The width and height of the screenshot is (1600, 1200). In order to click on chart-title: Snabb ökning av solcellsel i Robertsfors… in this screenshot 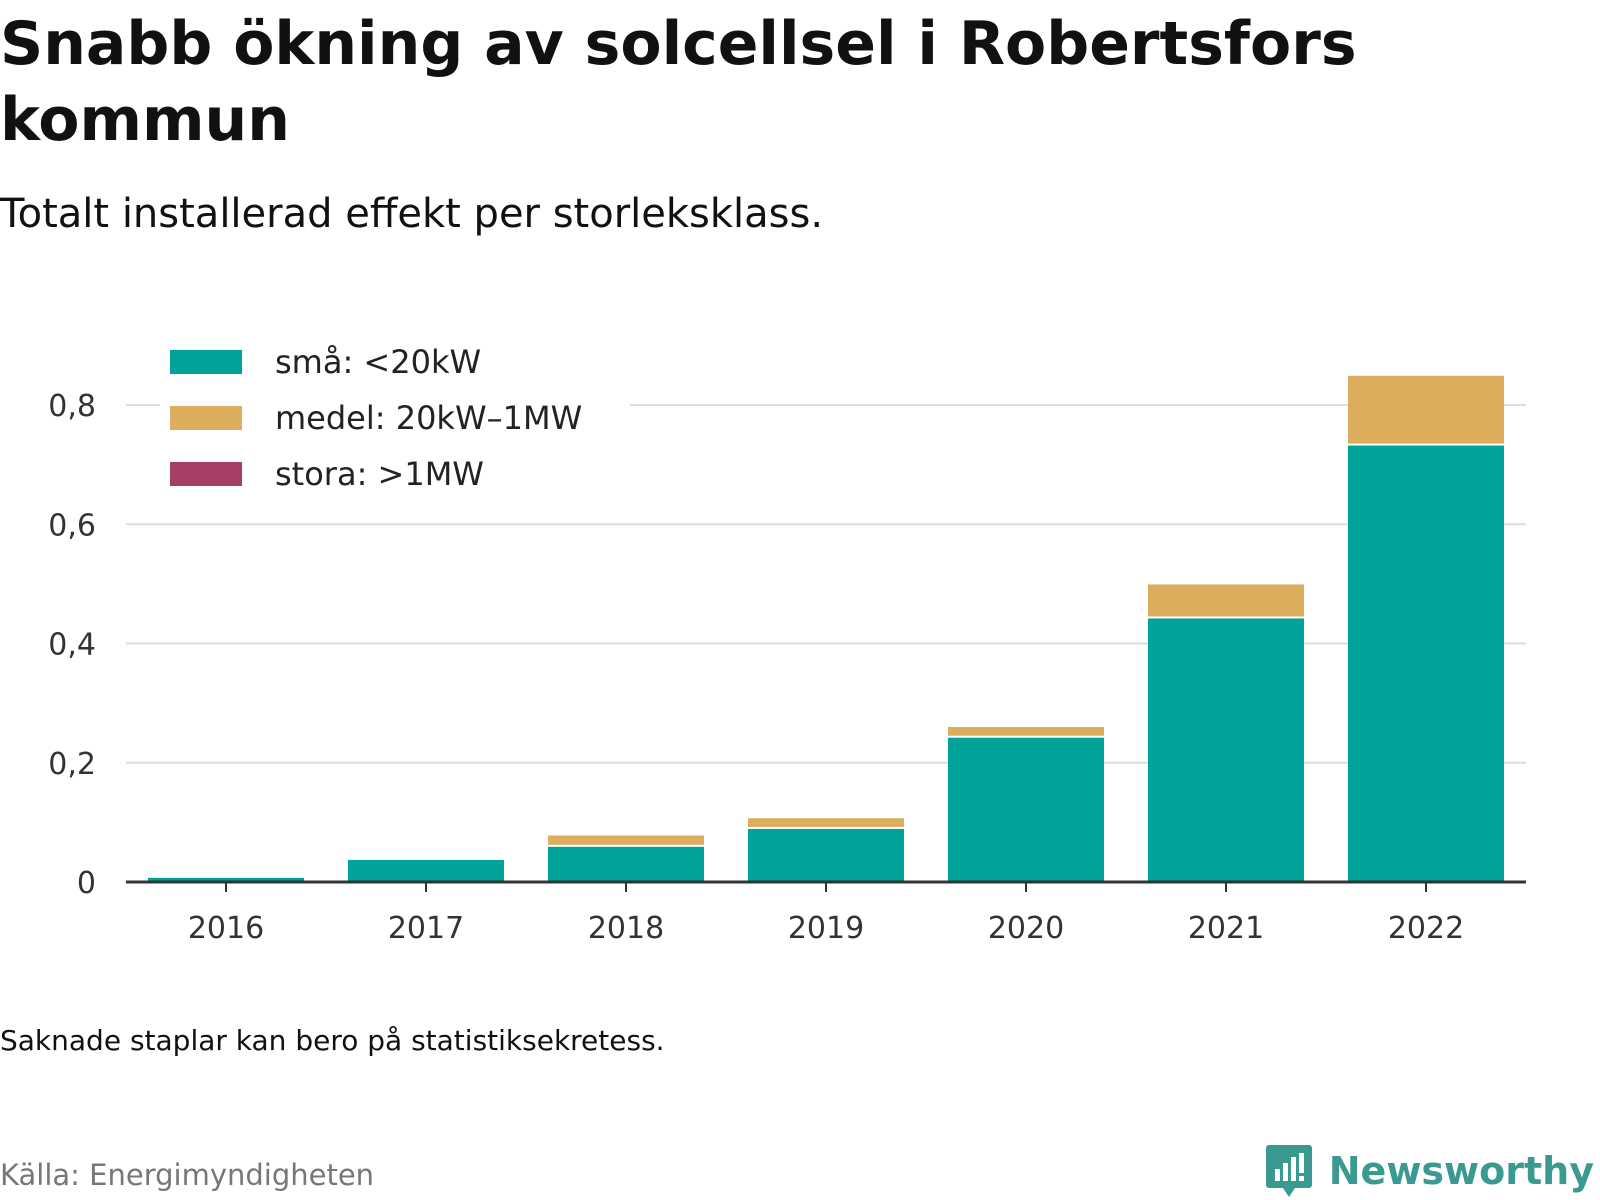, I will do `click(678, 82)`.